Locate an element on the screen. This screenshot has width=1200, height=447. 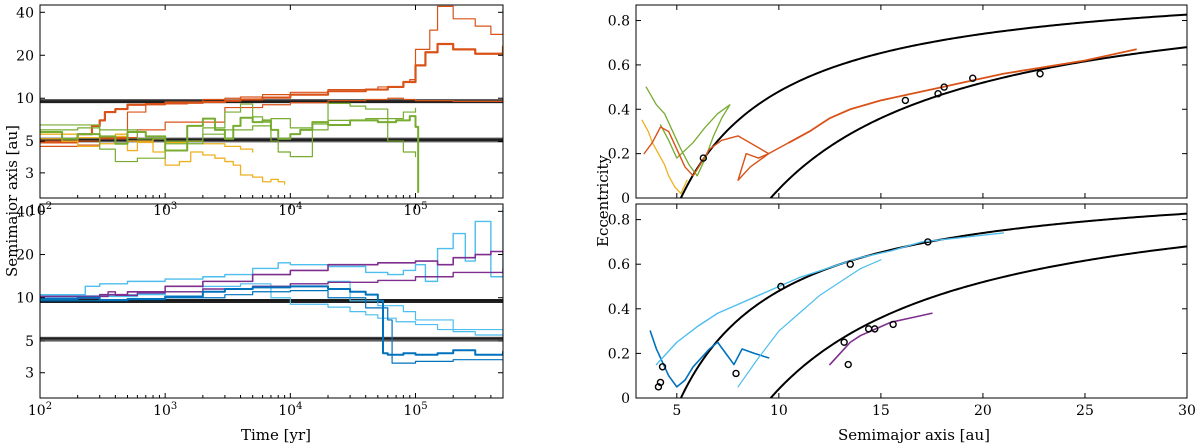
time-top-ytick-label-4: 40 is located at coordinates (25, 13).